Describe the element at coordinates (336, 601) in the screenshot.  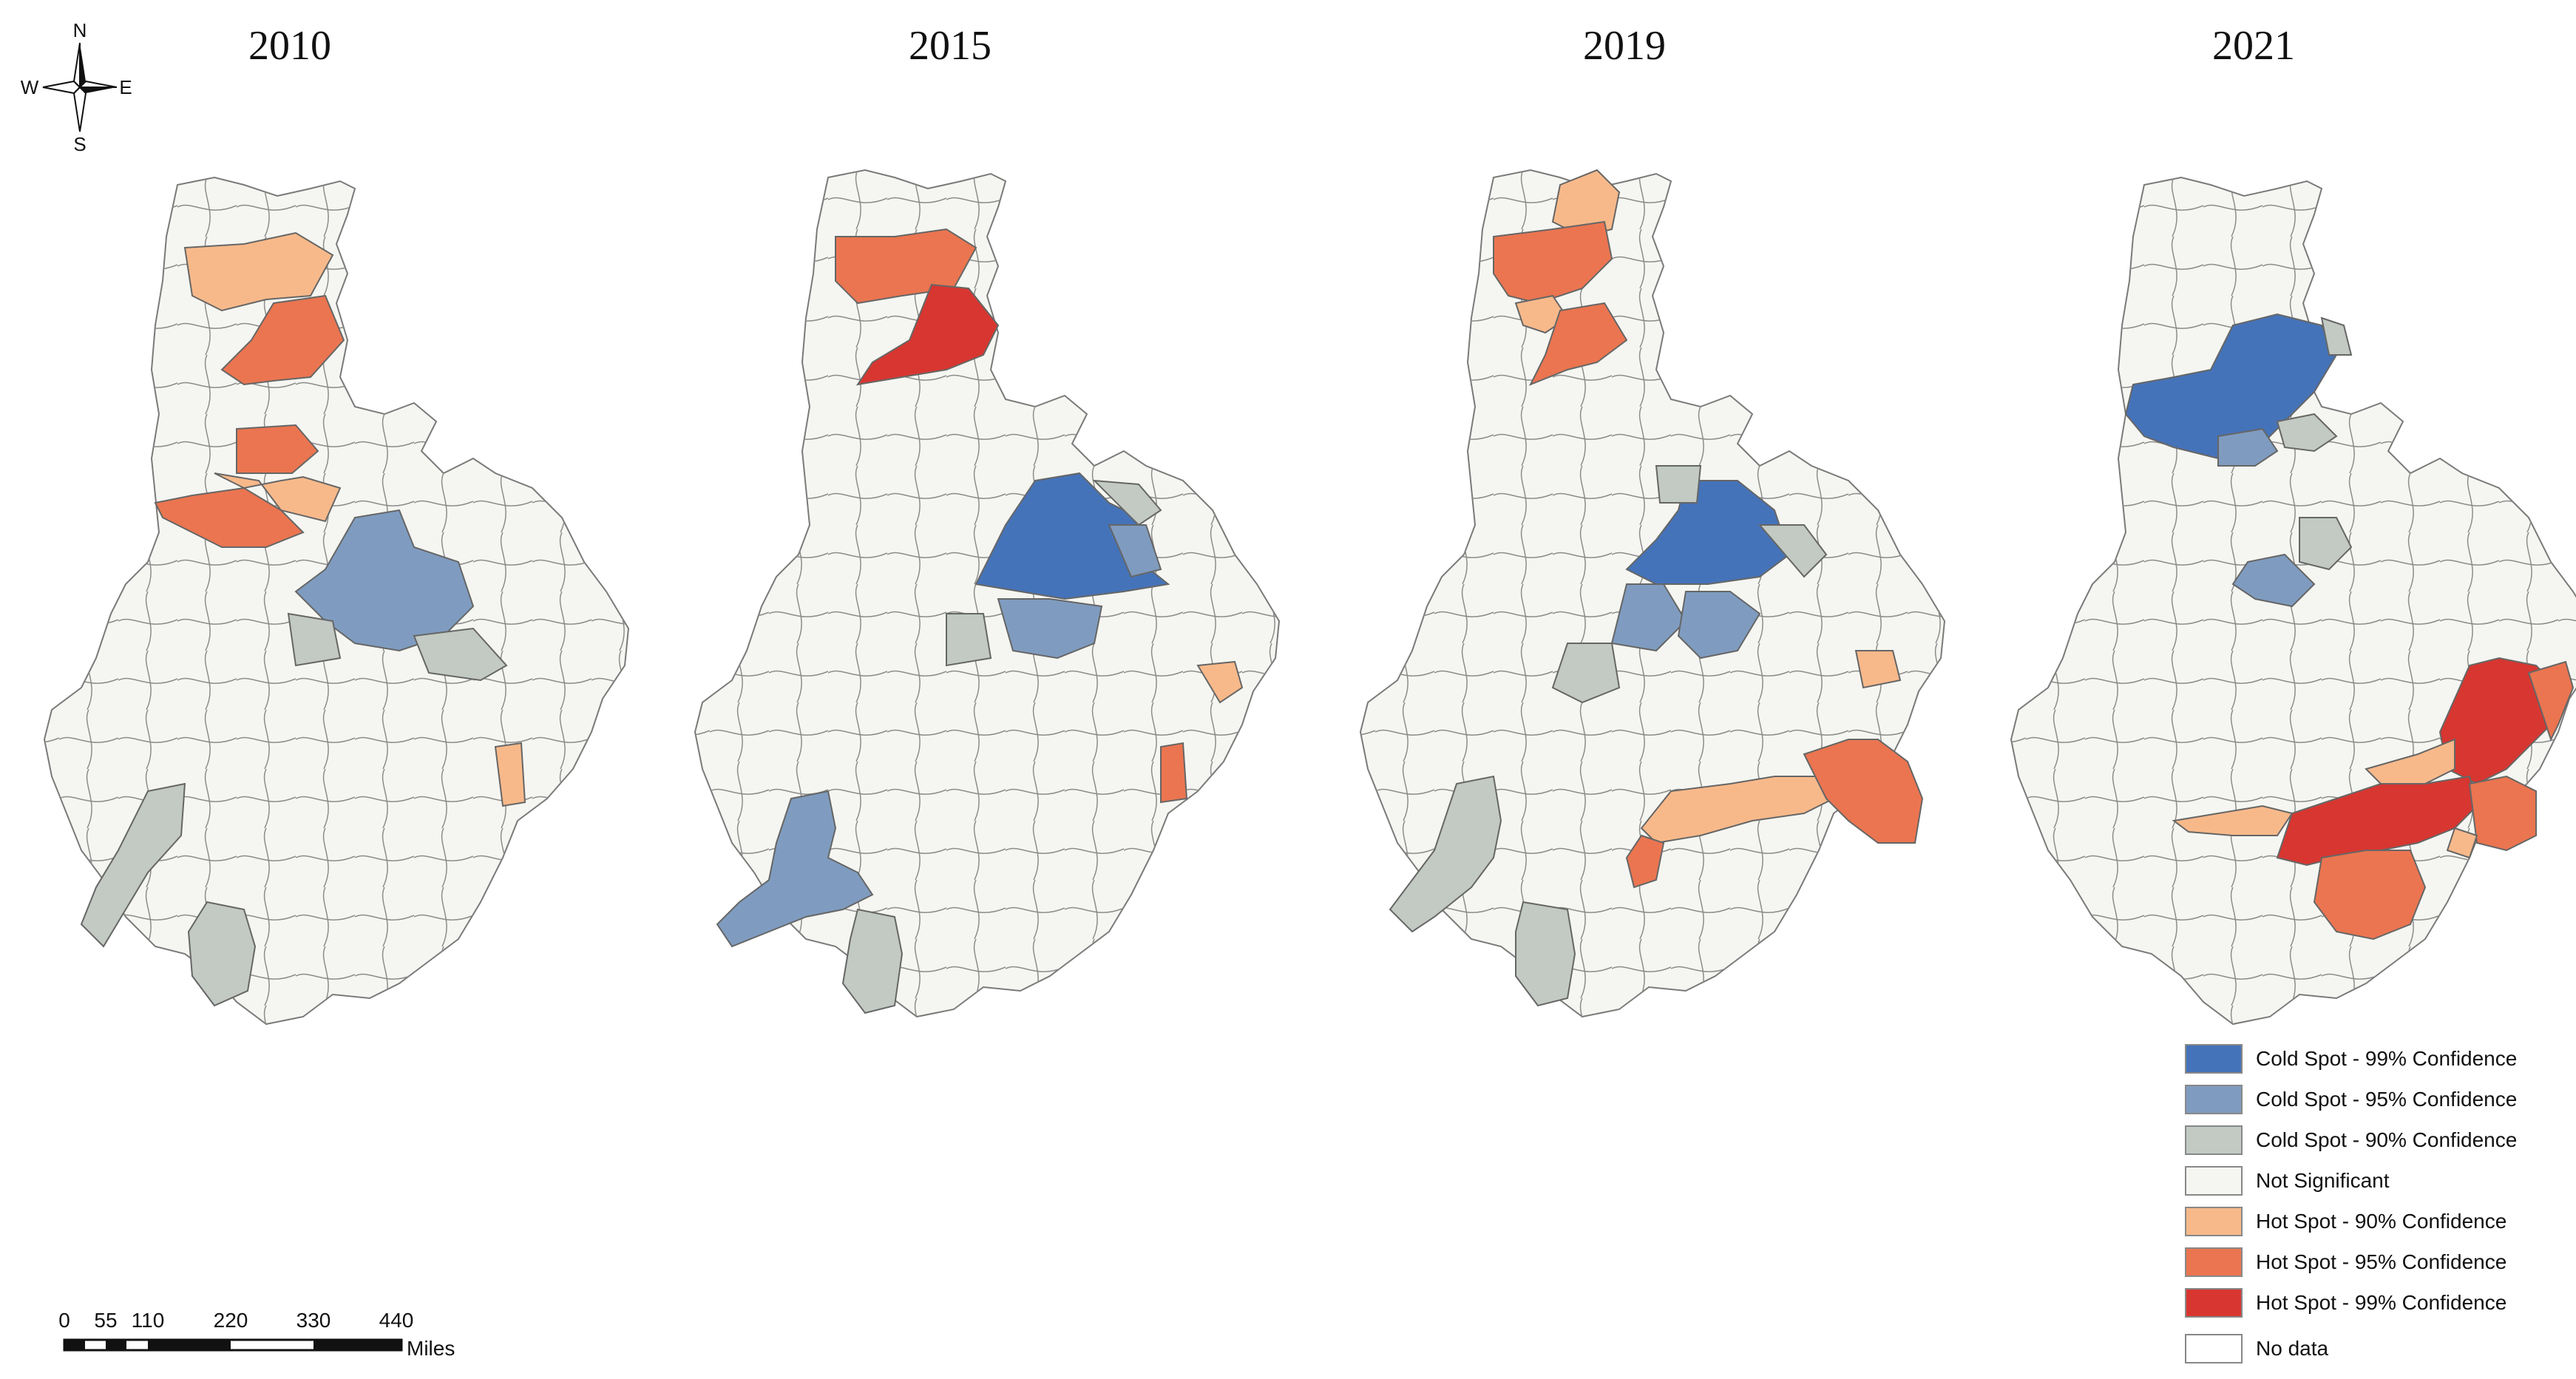
I see `map-panel-2010` at that location.